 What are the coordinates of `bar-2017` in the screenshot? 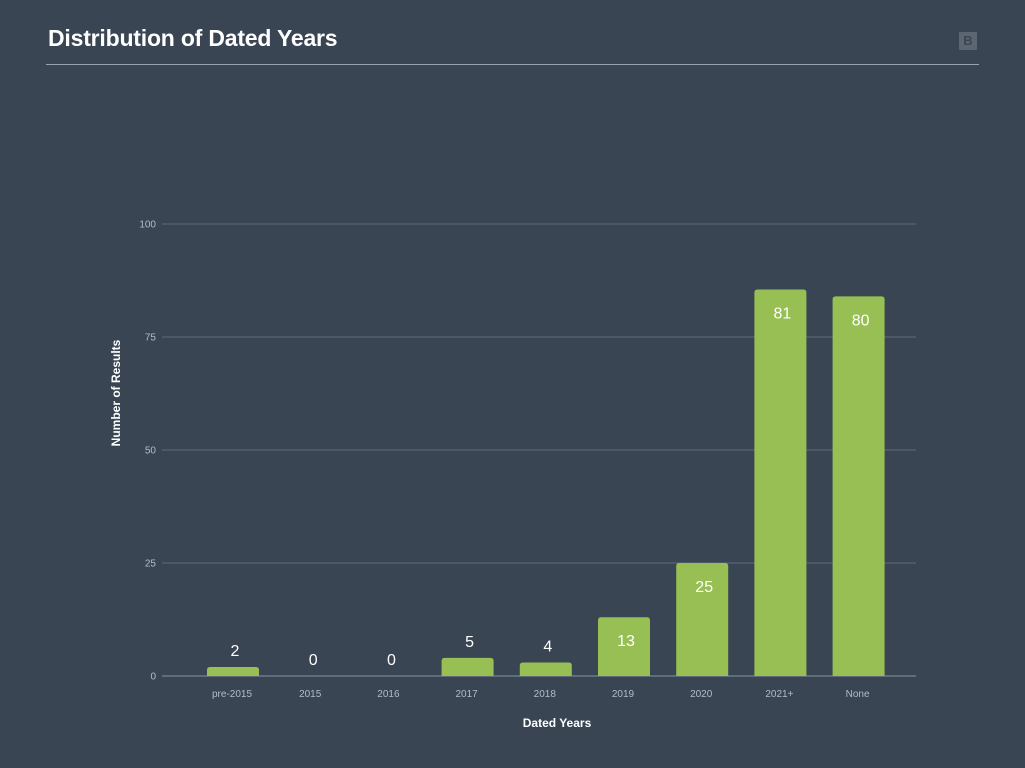 It's located at (467, 666).